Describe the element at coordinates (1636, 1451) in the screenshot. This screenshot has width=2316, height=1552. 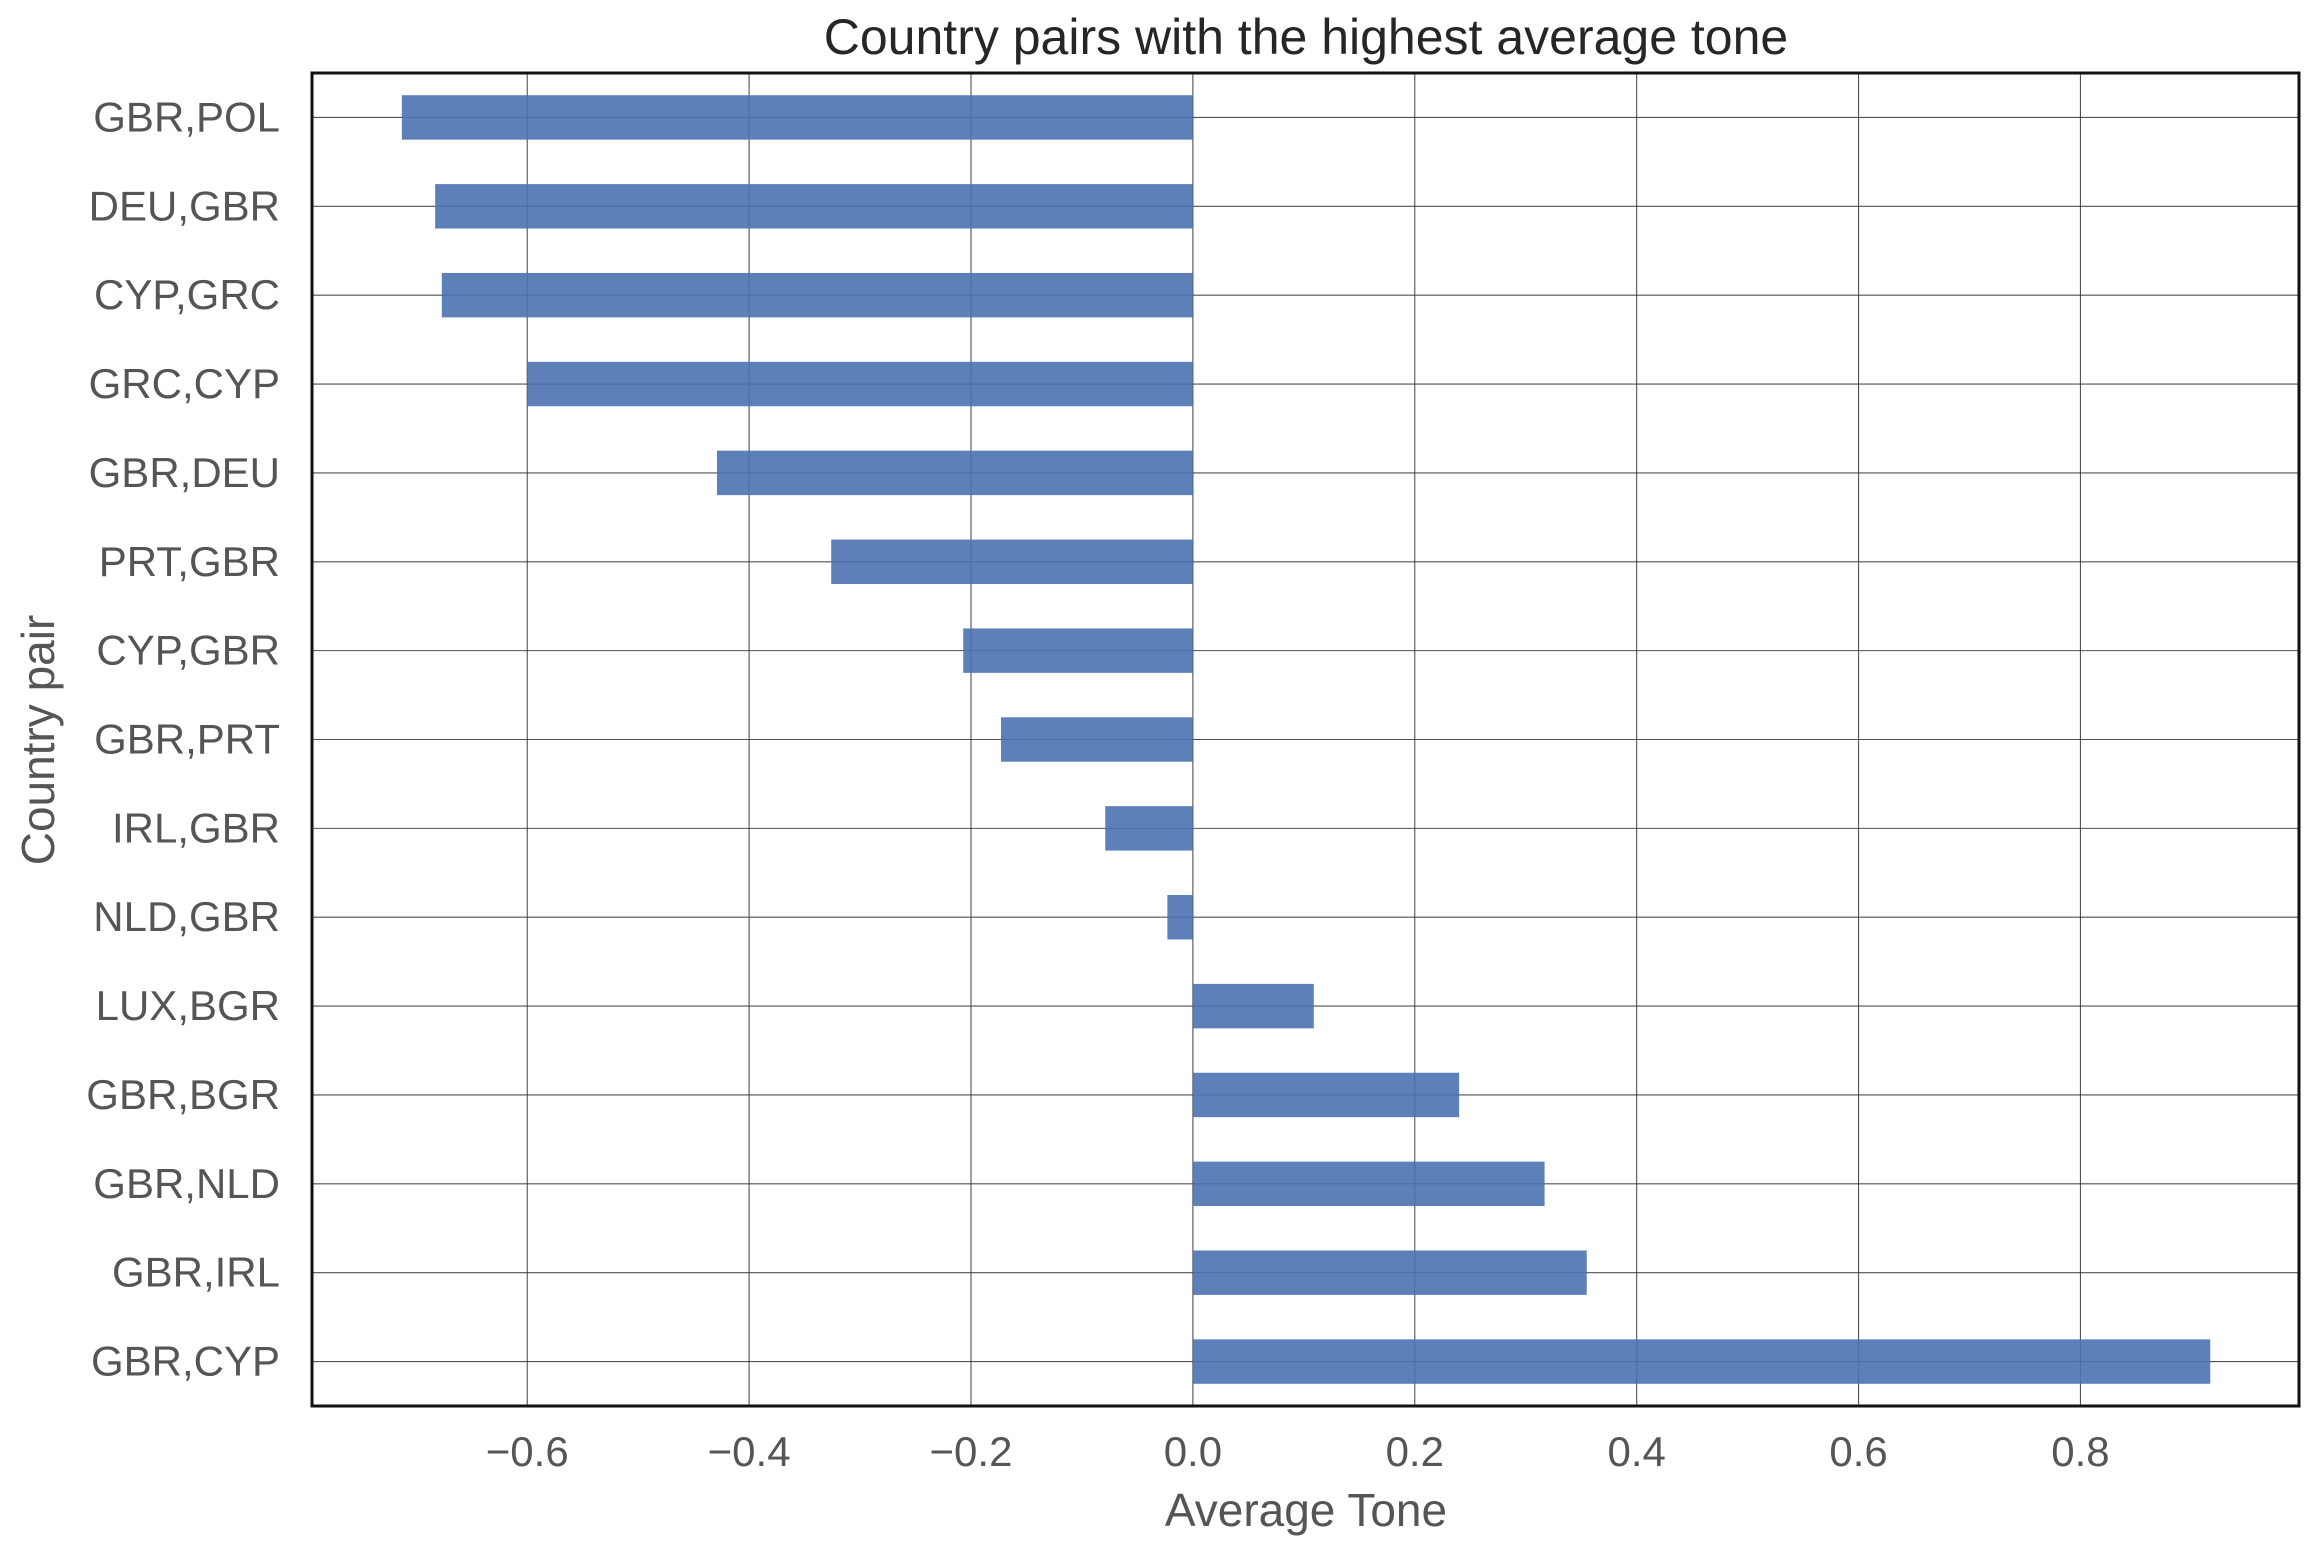
I see `x-tick-label: 0.4` at that location.